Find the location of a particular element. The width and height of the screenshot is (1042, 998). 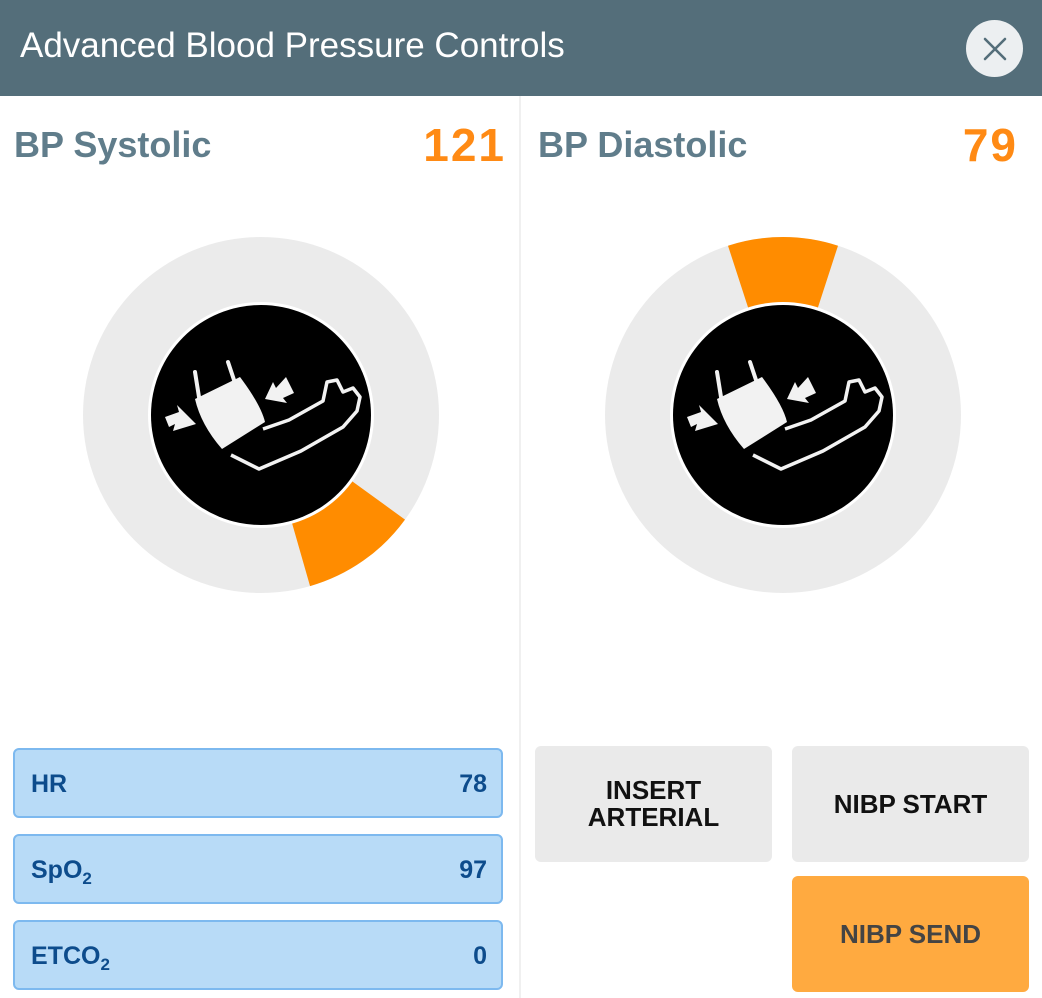

systolic-label: BP Systolic is located at coordinates (113, 144).